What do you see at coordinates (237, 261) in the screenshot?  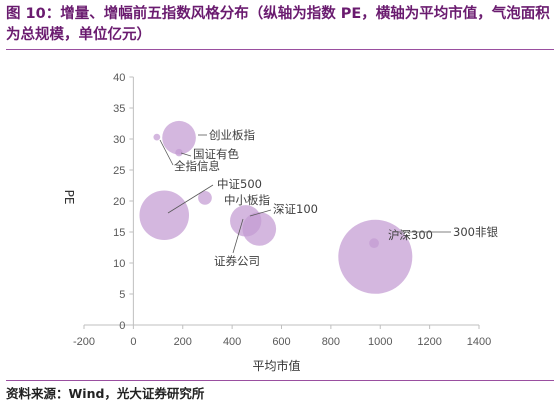 I see `bubble-label: 证券公司` at bounding box center [237, 261].